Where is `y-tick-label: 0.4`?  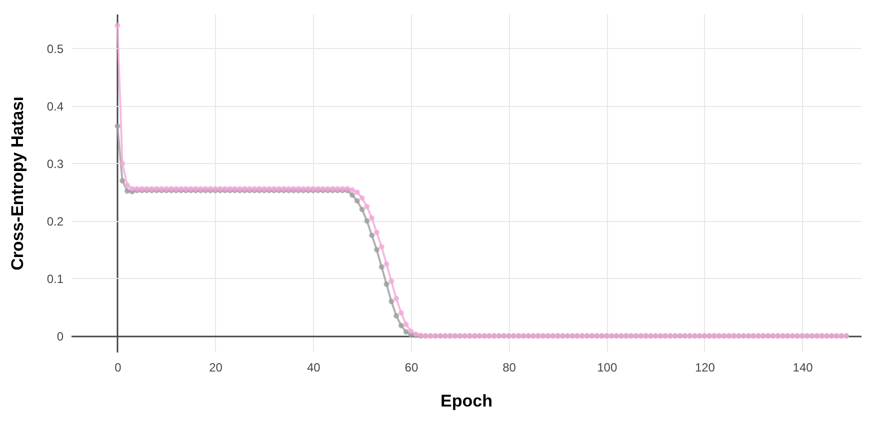
y-tick-label: 0.4 is located at coordinates (55, 106).